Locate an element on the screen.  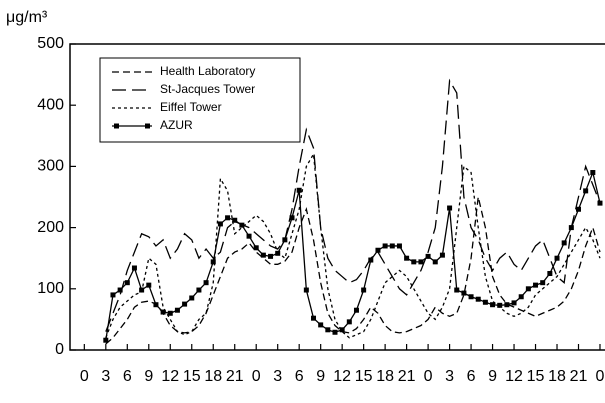
y-tick-label: 100 is located at coordinates (50, 288).